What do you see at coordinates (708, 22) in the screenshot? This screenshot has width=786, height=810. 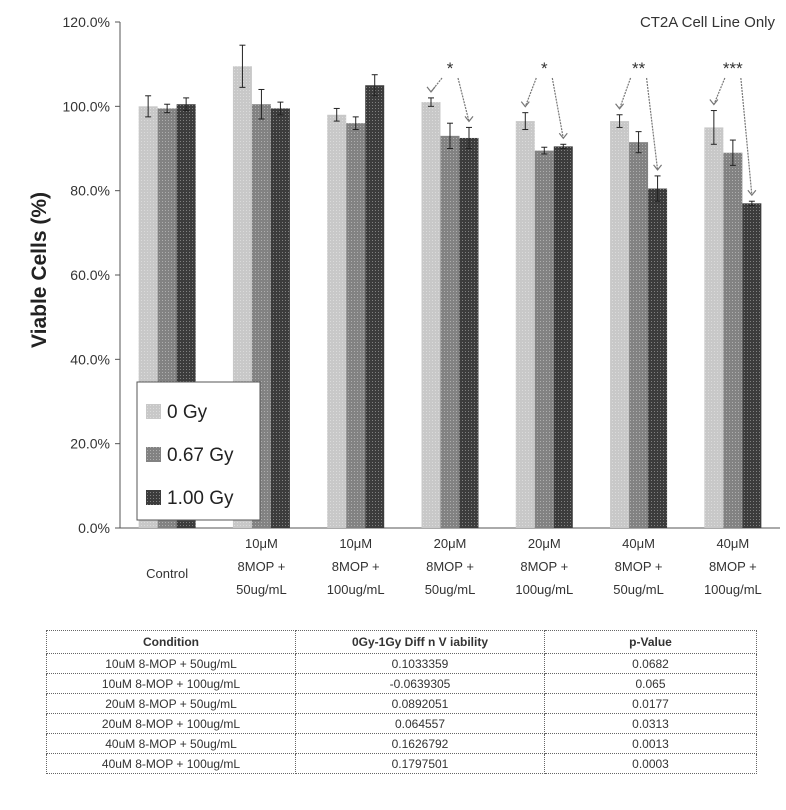 I see `chart-title: CT2A Cell Line Only` at bounding box center [708, 22].